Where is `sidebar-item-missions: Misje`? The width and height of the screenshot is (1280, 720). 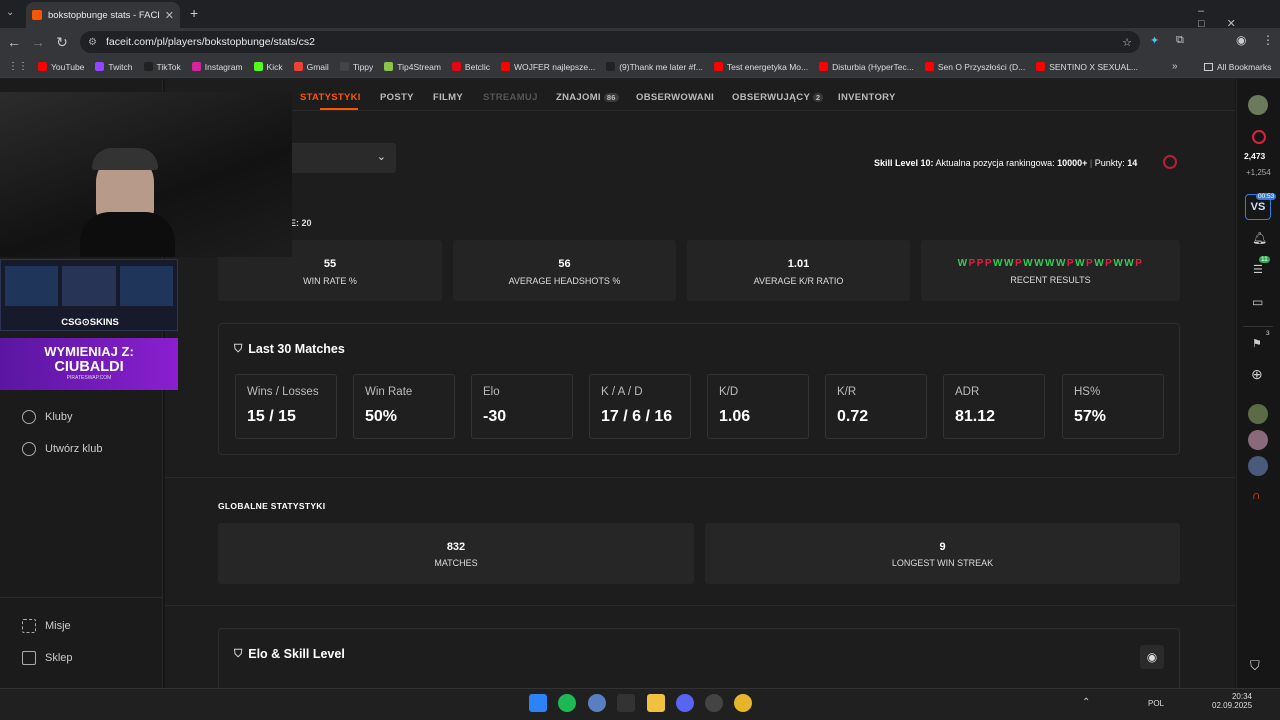 sidebar-item-missions: Misje is located at coordinates (46, 626).